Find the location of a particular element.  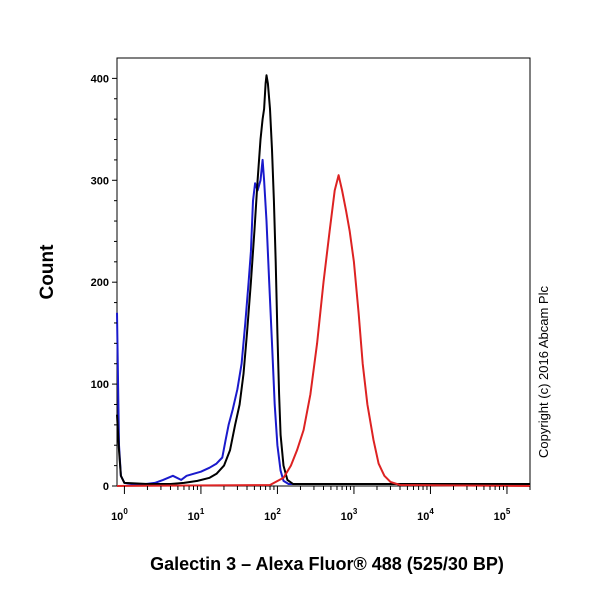

y-tick-label: 400 is located at coordinates (100, 79).